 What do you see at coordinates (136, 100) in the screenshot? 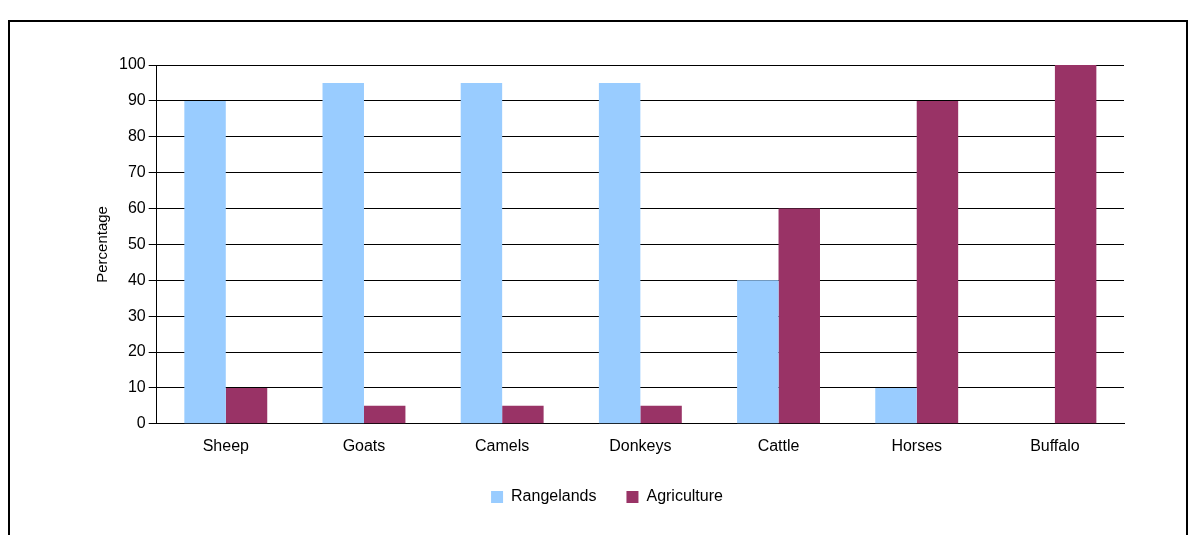
I see `y-tick-label: 90` at bounding box center [136, 100].